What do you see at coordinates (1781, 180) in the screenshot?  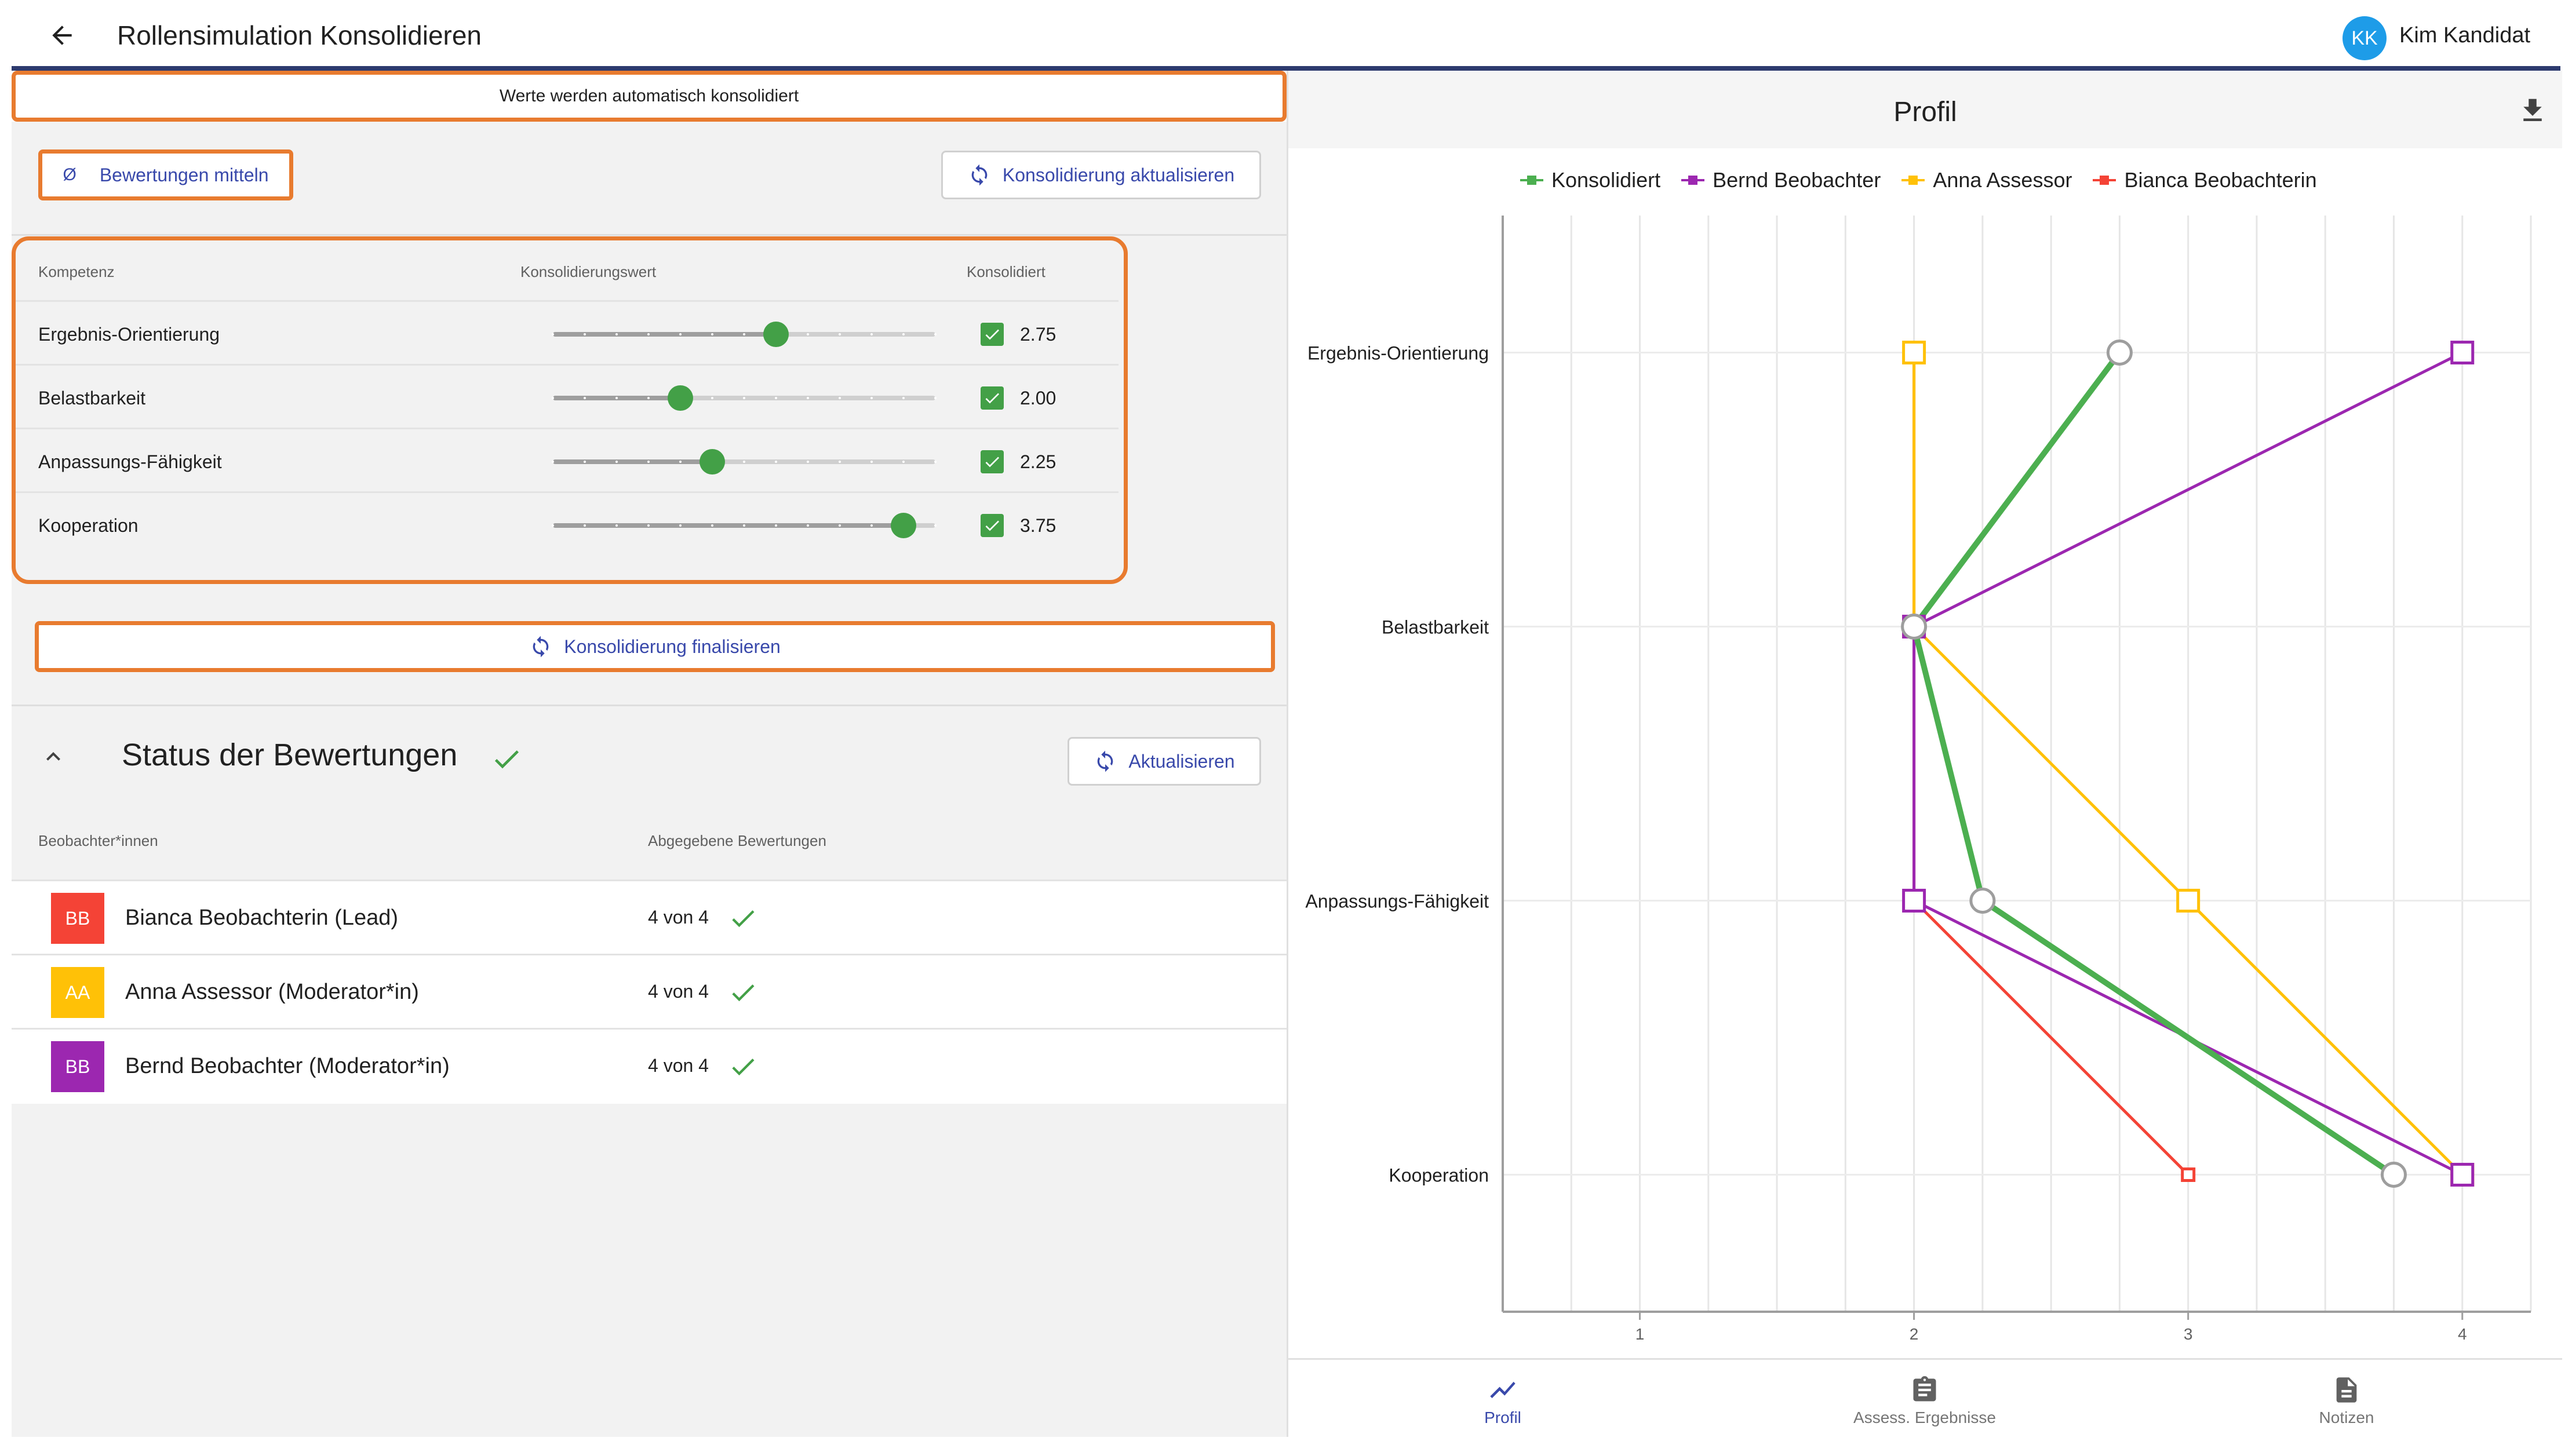 I see `legend-item: Bernd Beobachter` at bounding box center [1781, 180].